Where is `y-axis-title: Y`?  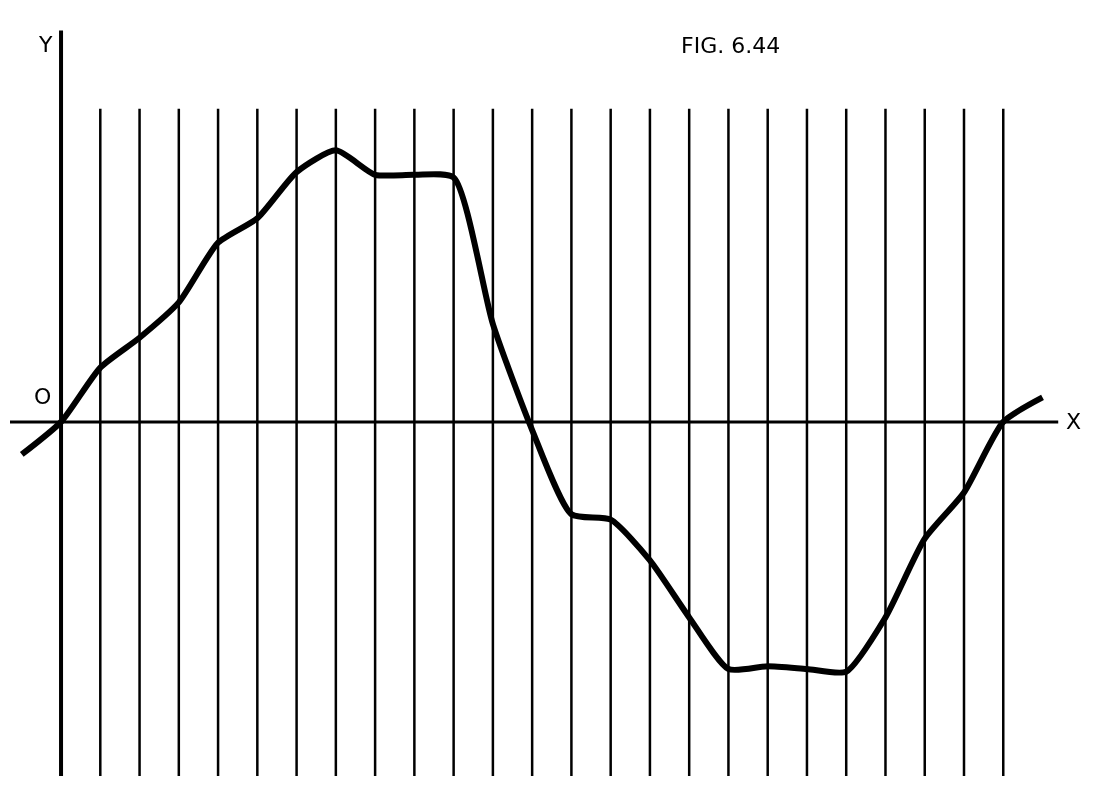 y-axis-title: Y is located at coordinates (45, 44).